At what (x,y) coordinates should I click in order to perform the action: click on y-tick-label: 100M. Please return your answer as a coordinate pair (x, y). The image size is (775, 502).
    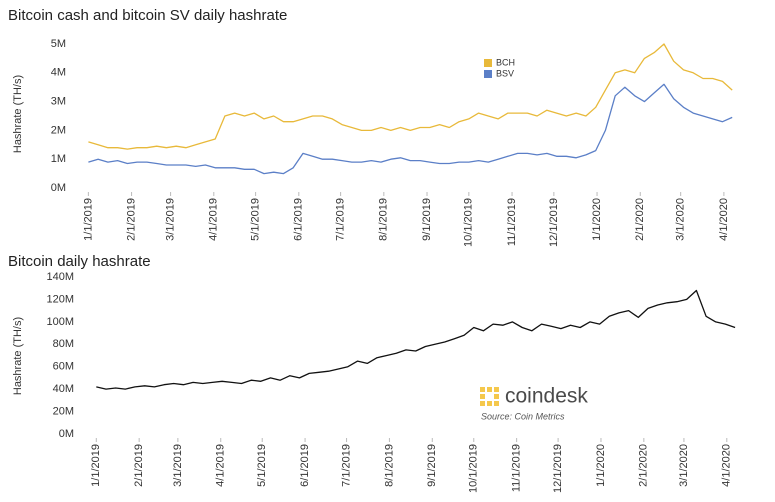
    Looking at the image, I should click on (60, 322).